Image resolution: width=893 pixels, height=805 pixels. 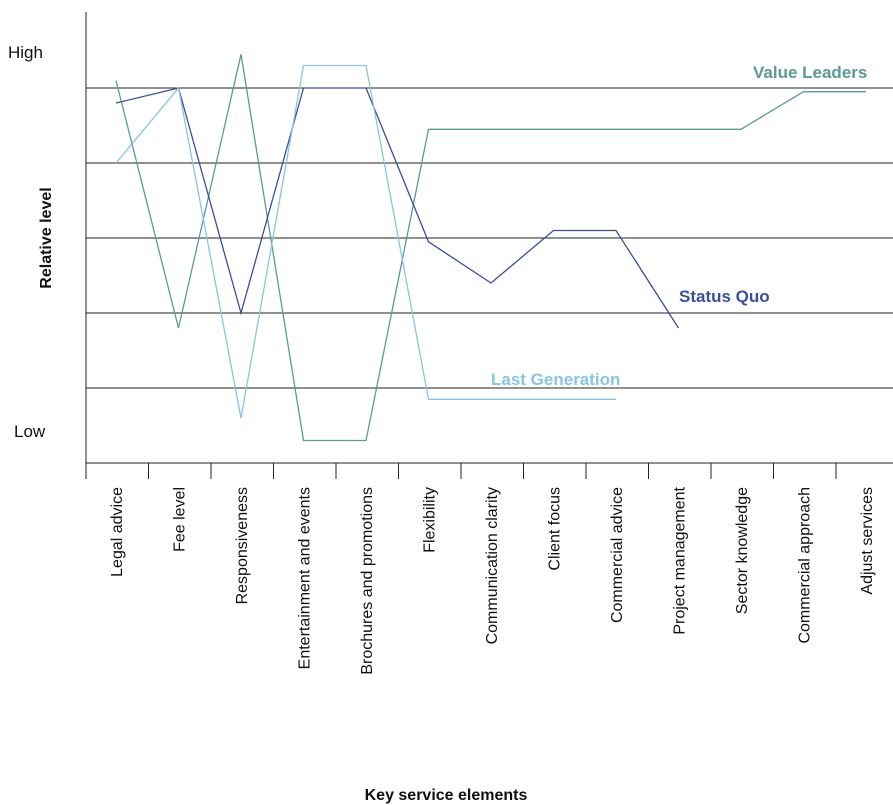 What do you see at coordinates (367, 581) in the screenshot?
I see `x-tick-label: Brochures and promotions` at bounding box center [367, 581].